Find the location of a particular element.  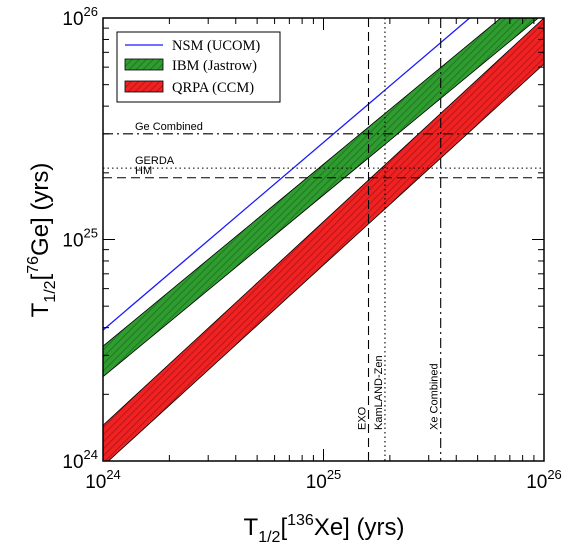

reflabel-xe-combined: Xe Combined is located at coordinates (435, 396).